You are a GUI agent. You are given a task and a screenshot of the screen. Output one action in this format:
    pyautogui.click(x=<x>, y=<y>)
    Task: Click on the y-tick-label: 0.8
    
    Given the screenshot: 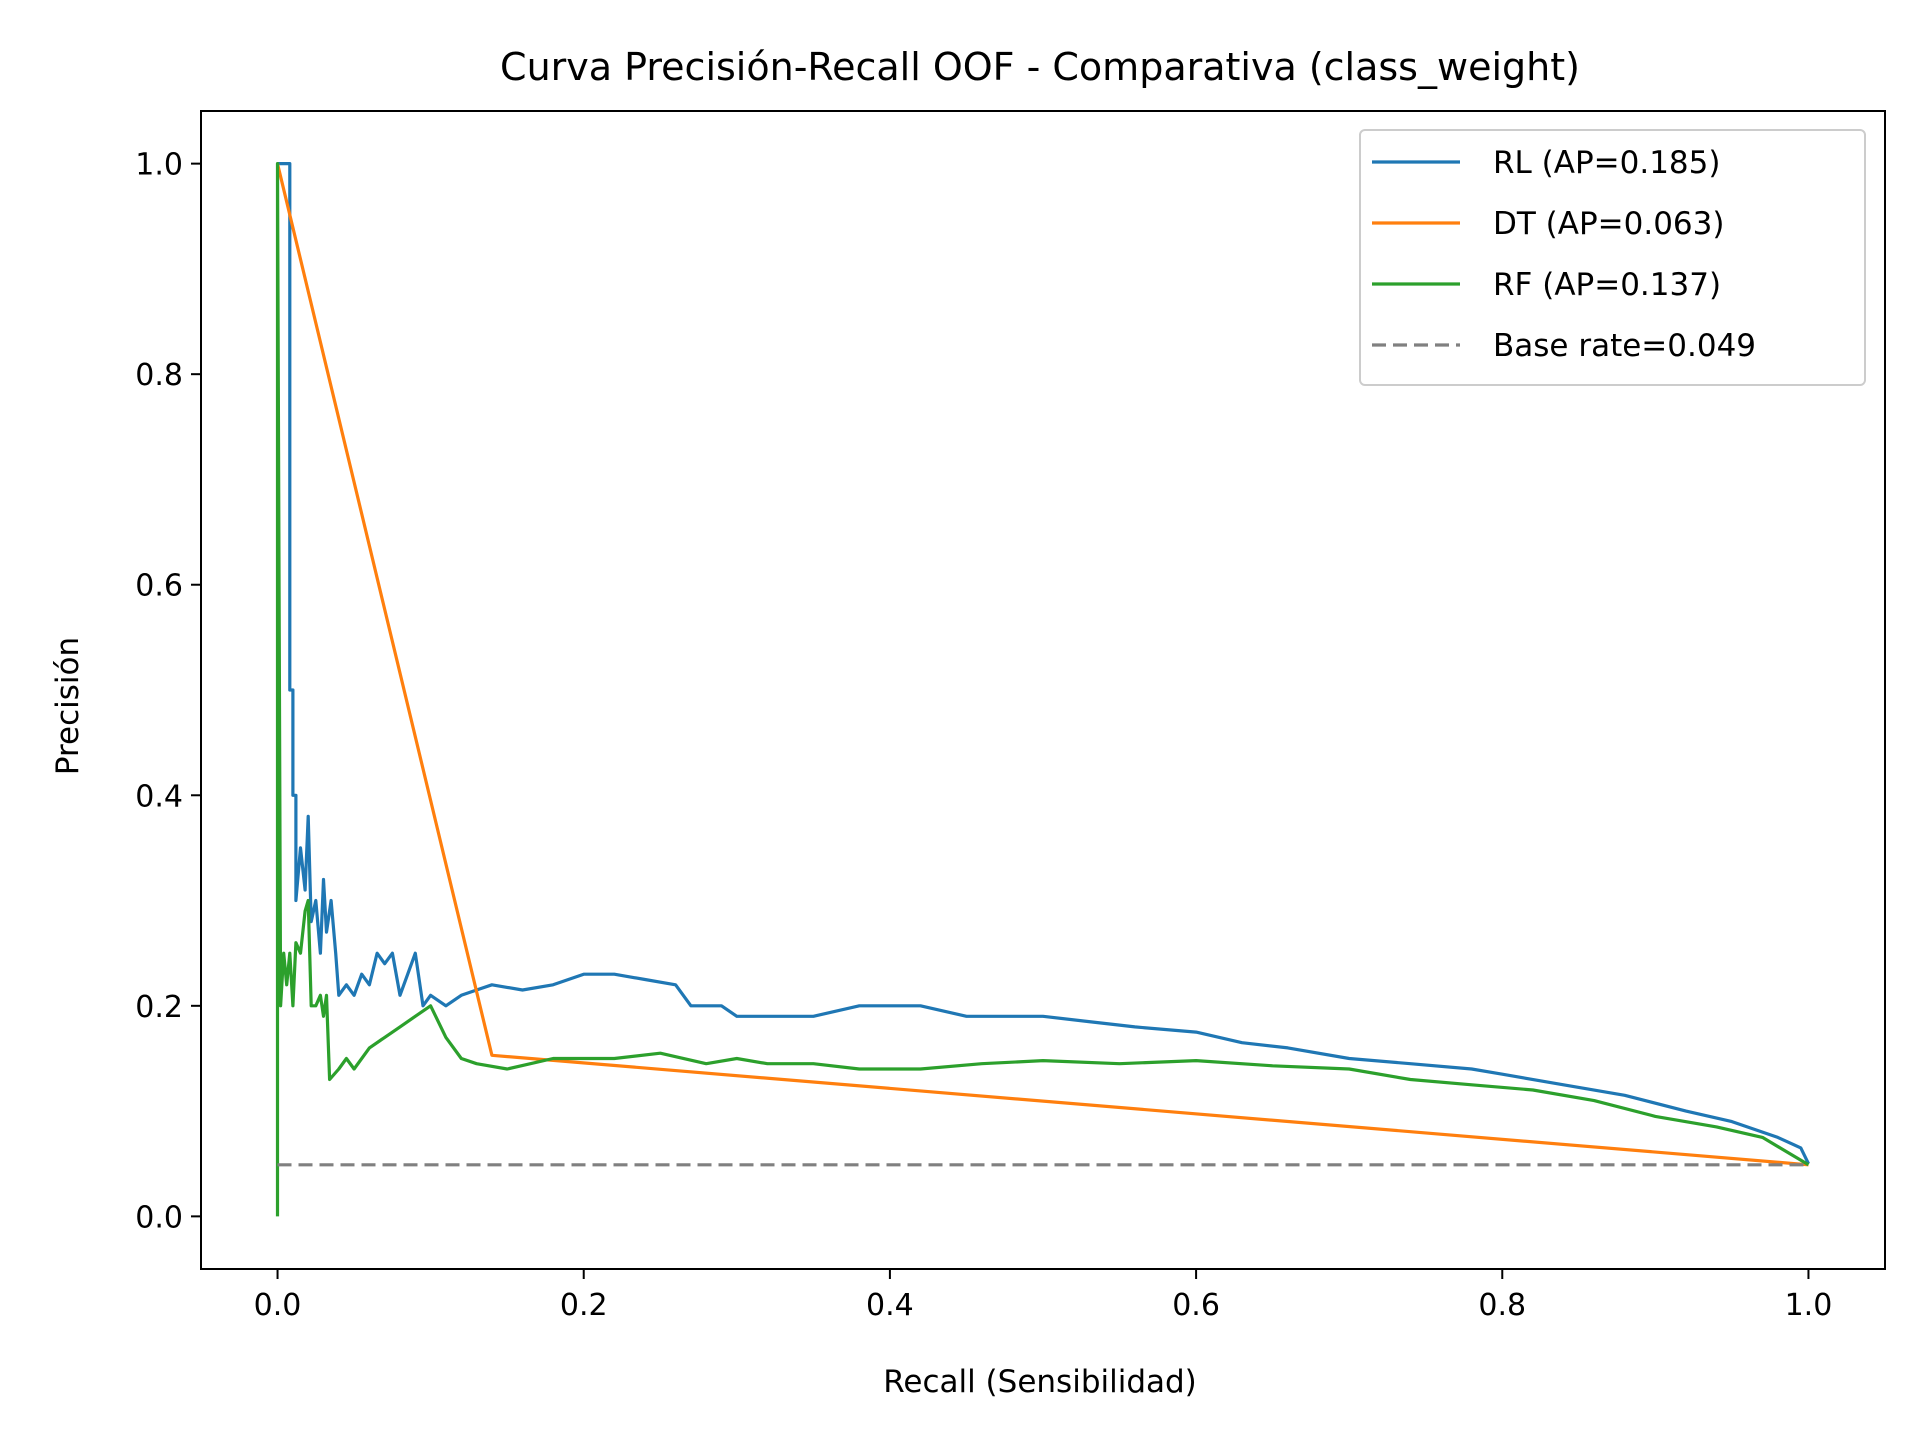 What is the action you would take?
    pyautogui.click(x=159, y=375)
    